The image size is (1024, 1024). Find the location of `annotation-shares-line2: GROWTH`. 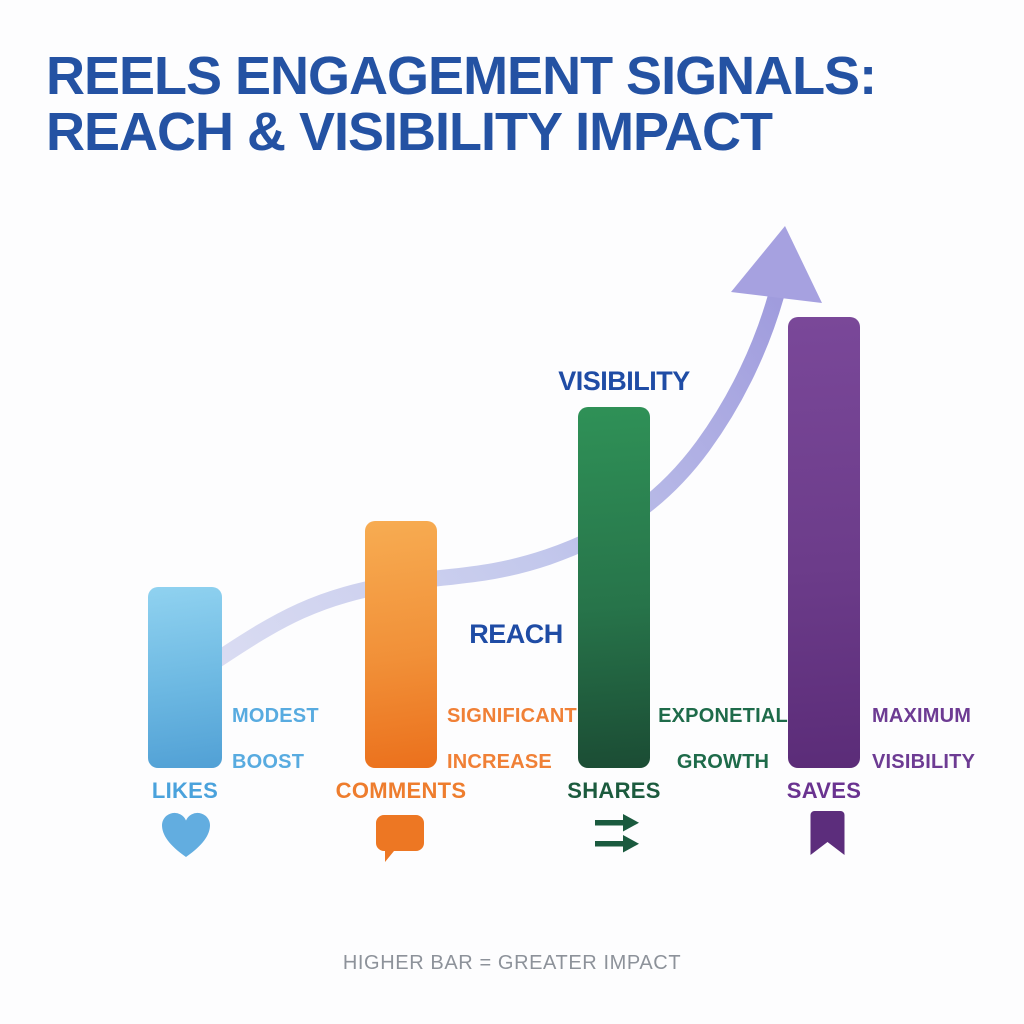

annotation-shares-line2: GROWTH is located at coordinates (723, 762).